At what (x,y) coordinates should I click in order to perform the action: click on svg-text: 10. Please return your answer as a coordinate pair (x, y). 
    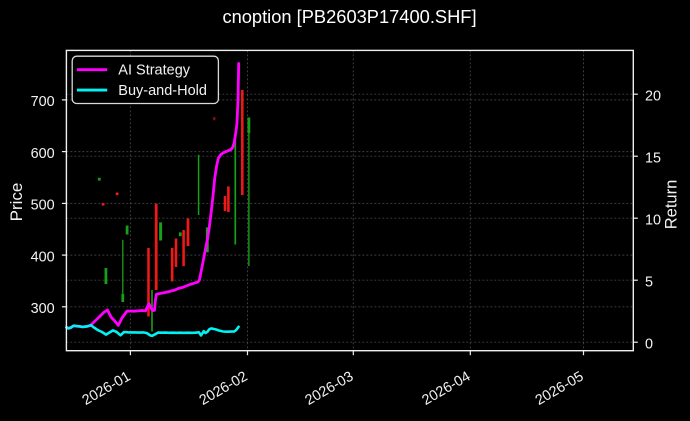
    Looking at the image, I should click on (653, 221).